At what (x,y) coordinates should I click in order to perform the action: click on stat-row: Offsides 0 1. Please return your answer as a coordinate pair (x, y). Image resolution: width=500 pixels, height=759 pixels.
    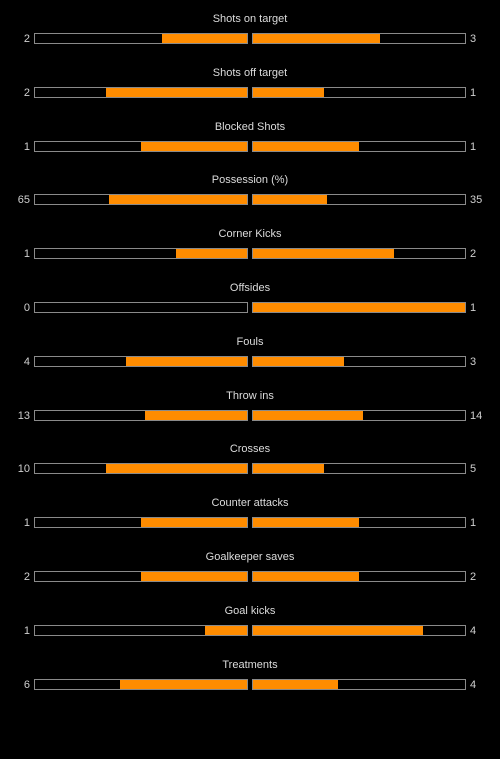
    Looking at the image, I should click on (250, 301).